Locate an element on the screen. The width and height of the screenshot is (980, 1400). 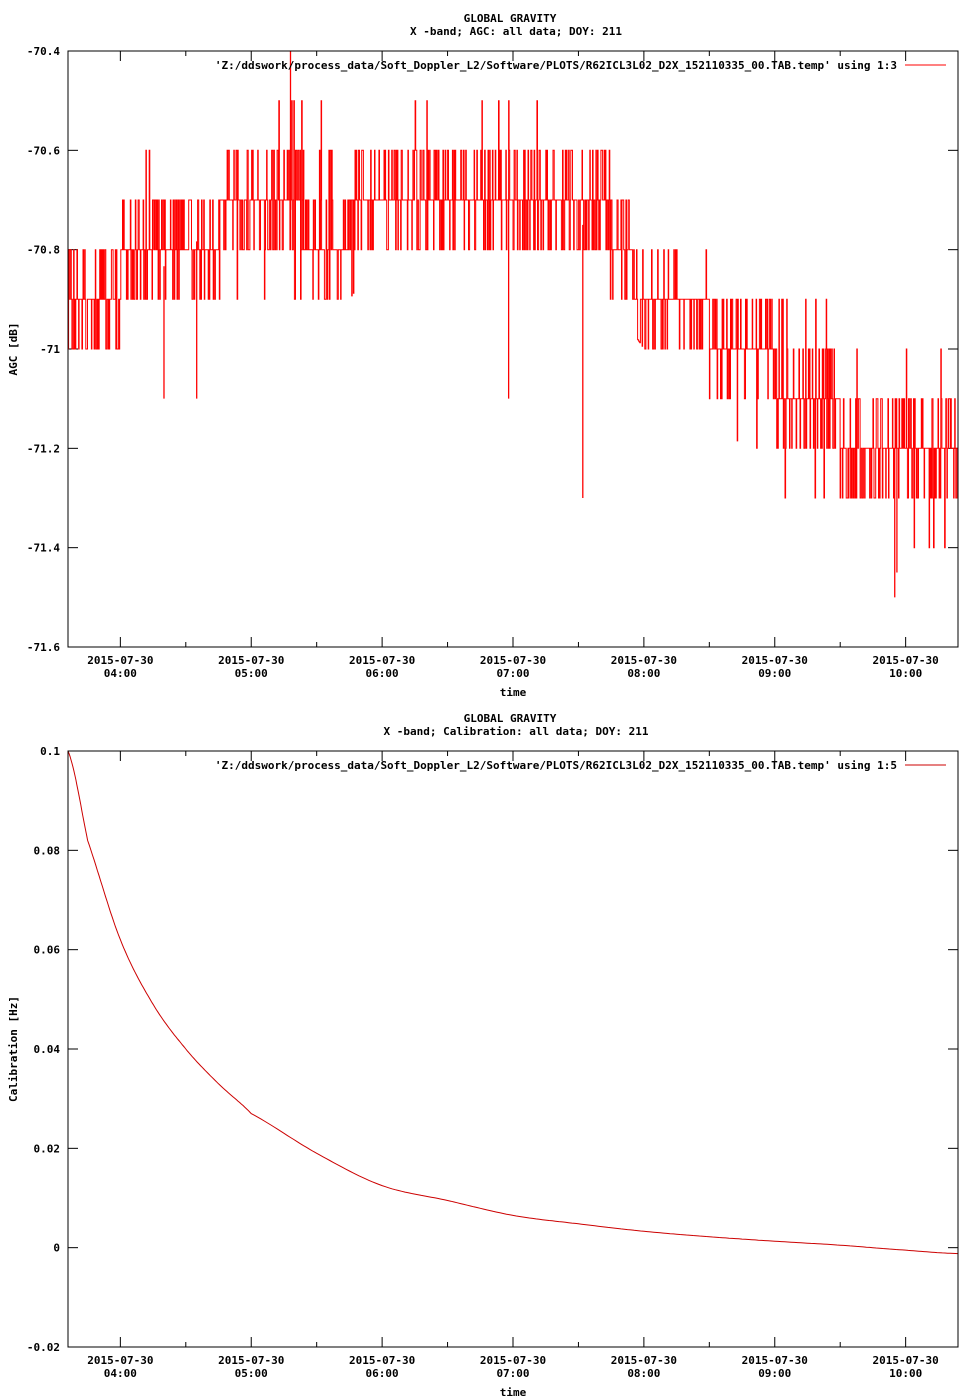
y-axis-label: AGC [dB] is located at coordinates (13, 349).